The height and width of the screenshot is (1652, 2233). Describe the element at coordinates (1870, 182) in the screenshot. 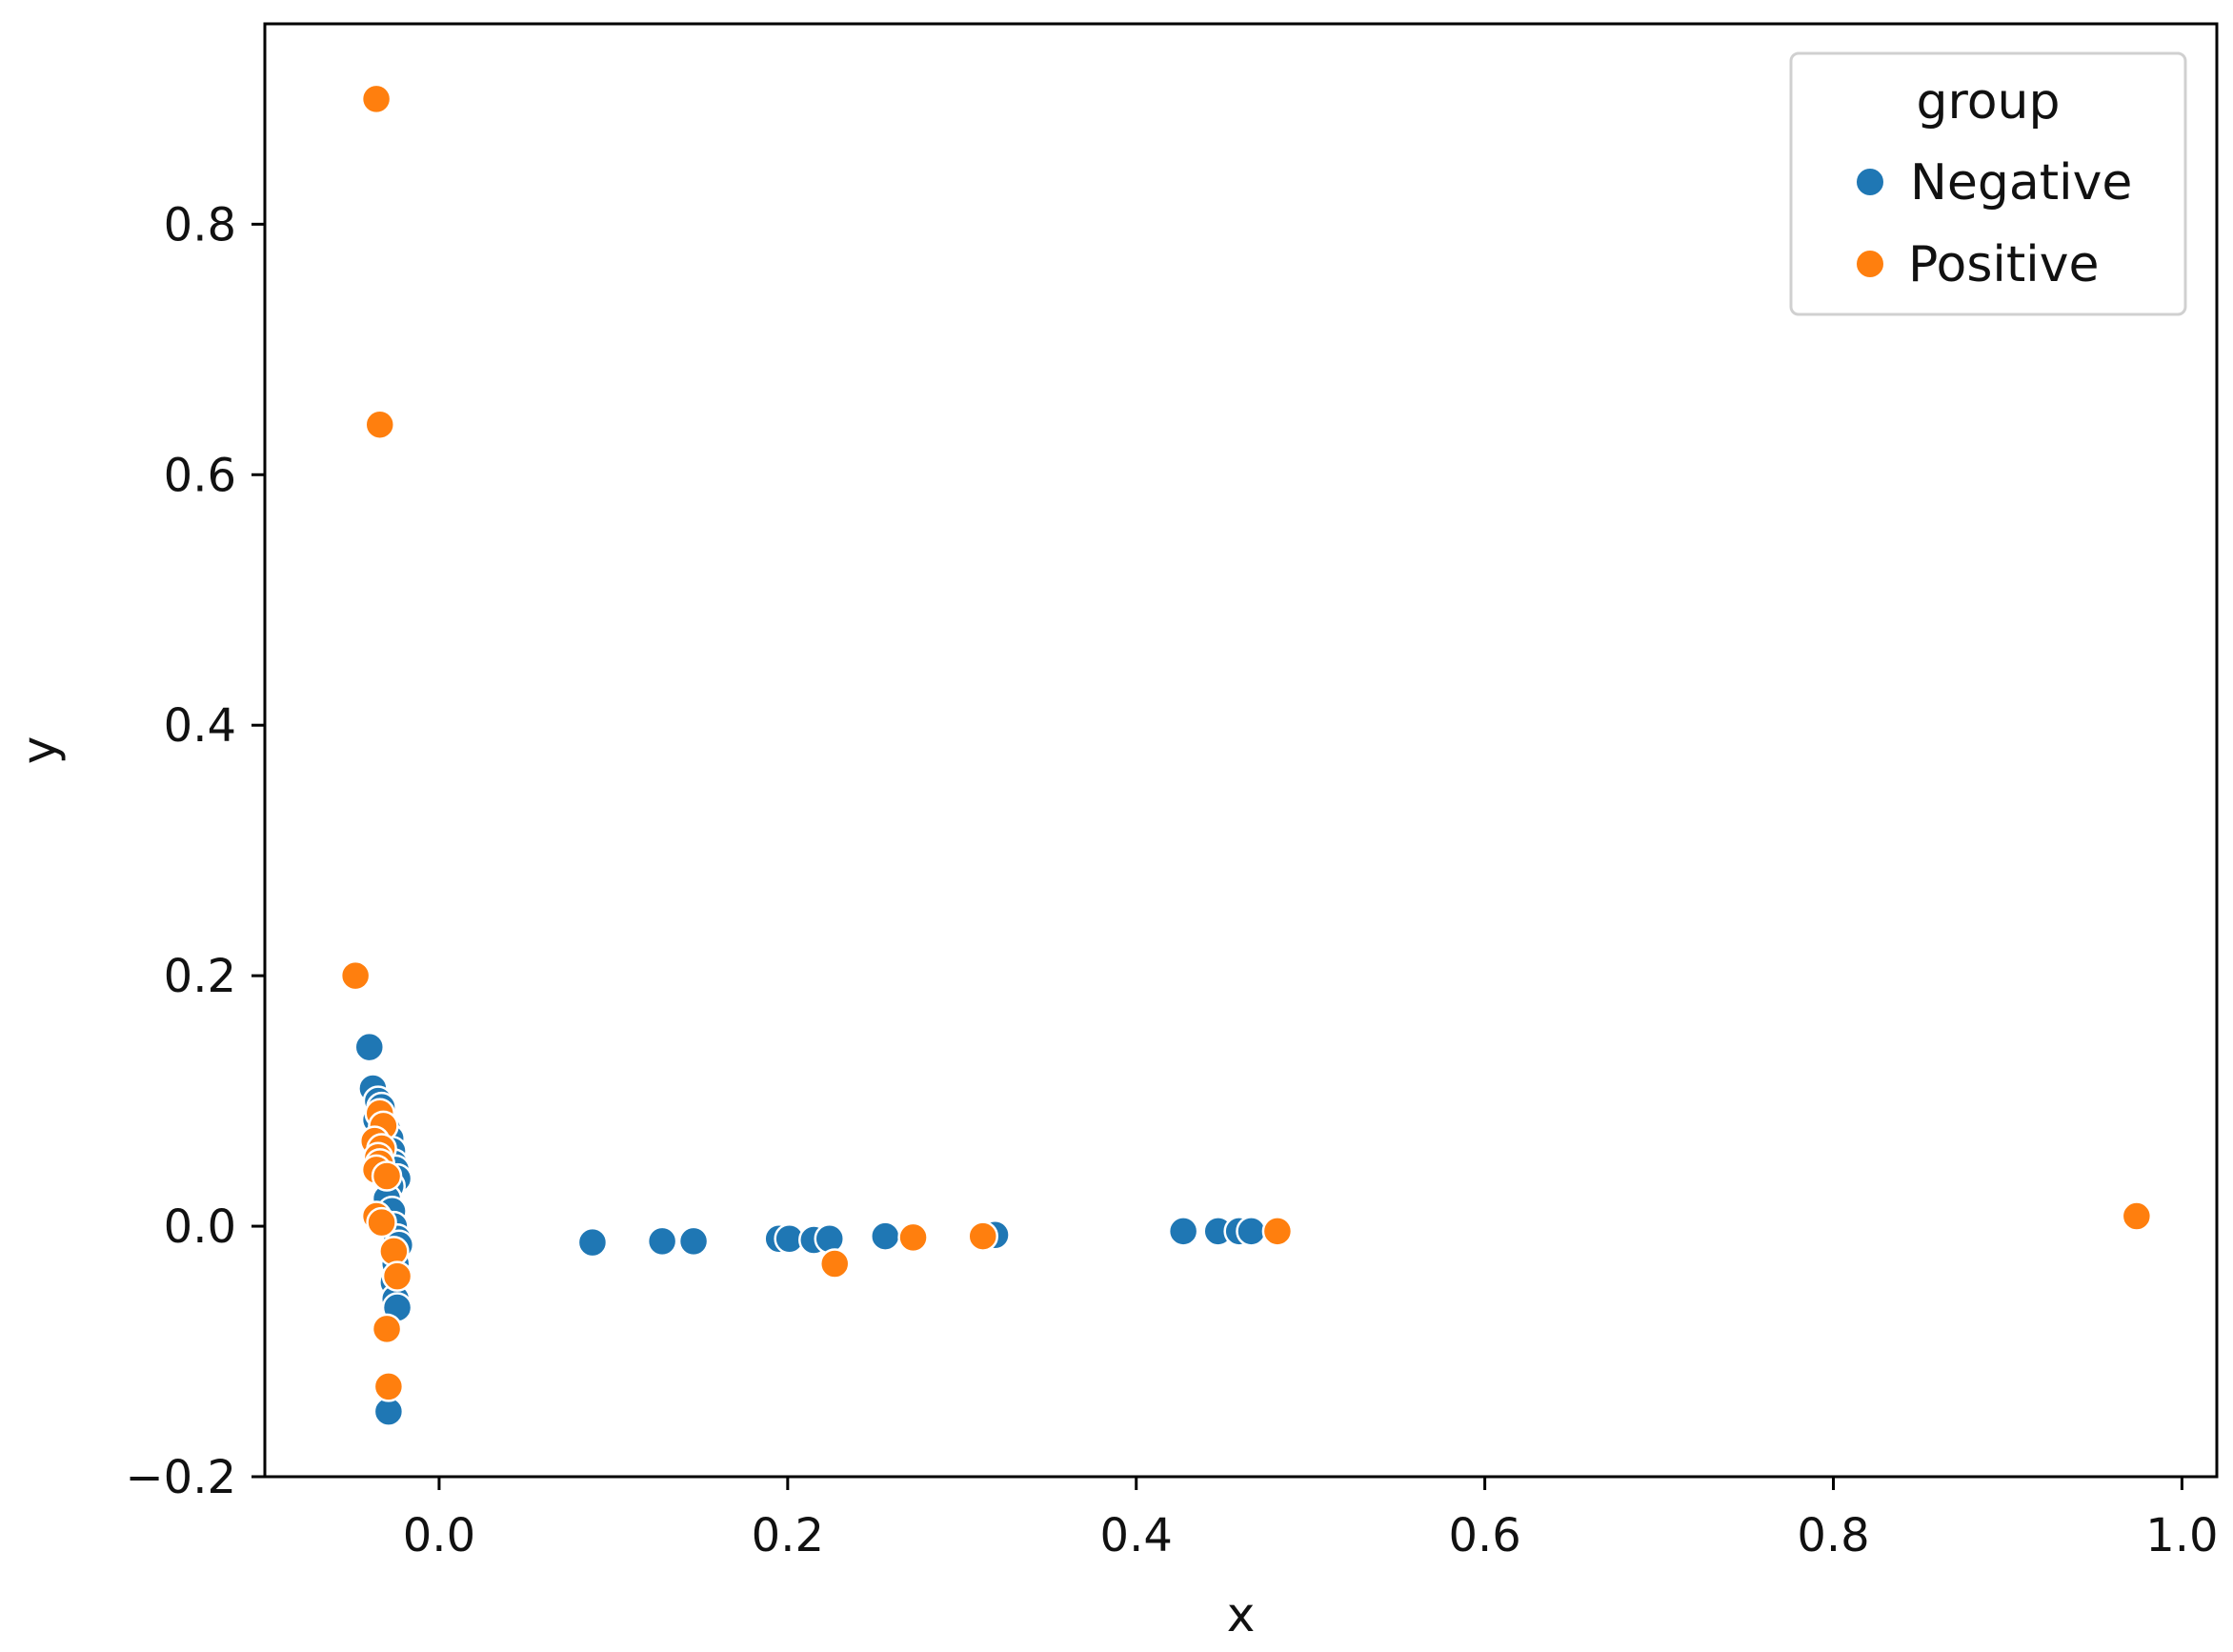

I see `legend-marker-negative` at that location.